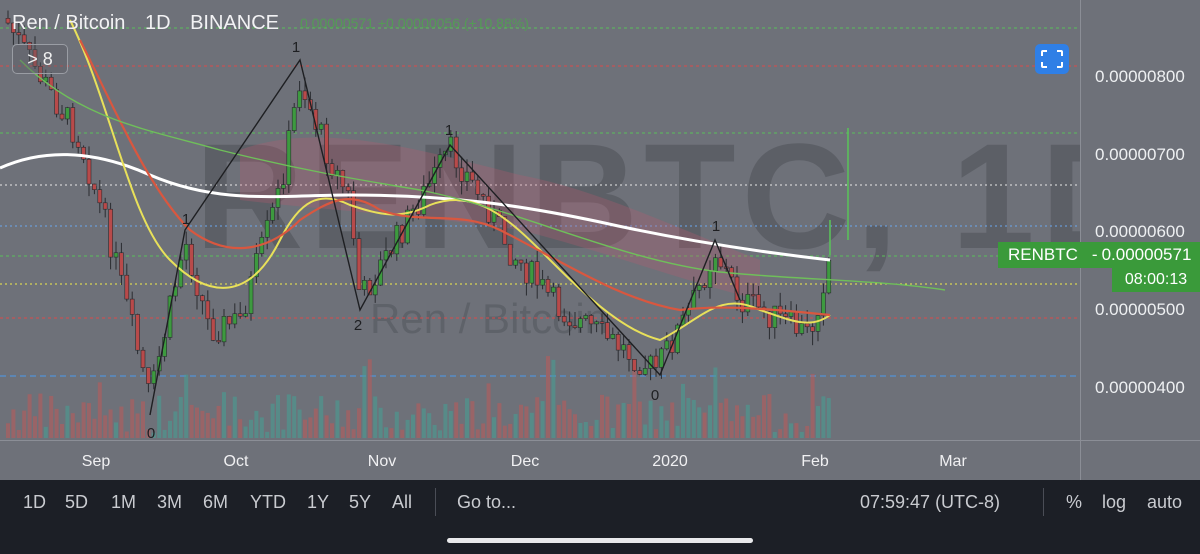 This screenshot has height=554, width=1200. I want to click on auto-toggle: auto, so click(1165, 502).